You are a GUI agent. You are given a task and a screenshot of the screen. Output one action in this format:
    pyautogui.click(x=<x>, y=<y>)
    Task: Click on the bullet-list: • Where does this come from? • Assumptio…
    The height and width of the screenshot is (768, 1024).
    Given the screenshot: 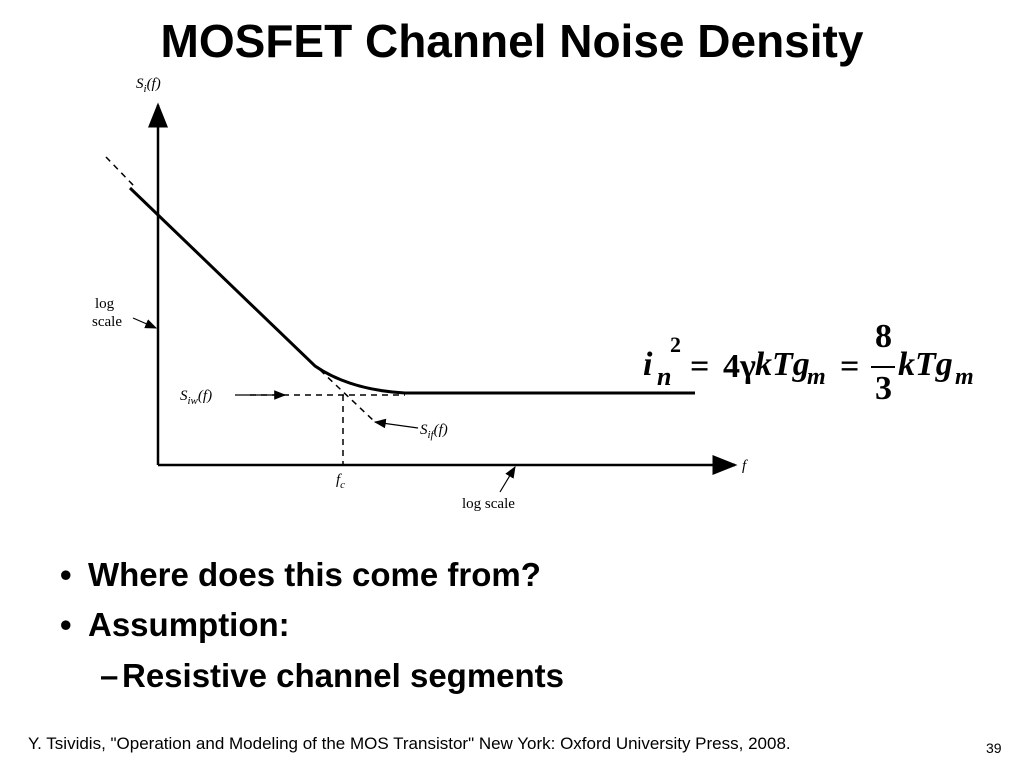 What is the action you would take?
    pyautogui.click(x=312, y=626)
    